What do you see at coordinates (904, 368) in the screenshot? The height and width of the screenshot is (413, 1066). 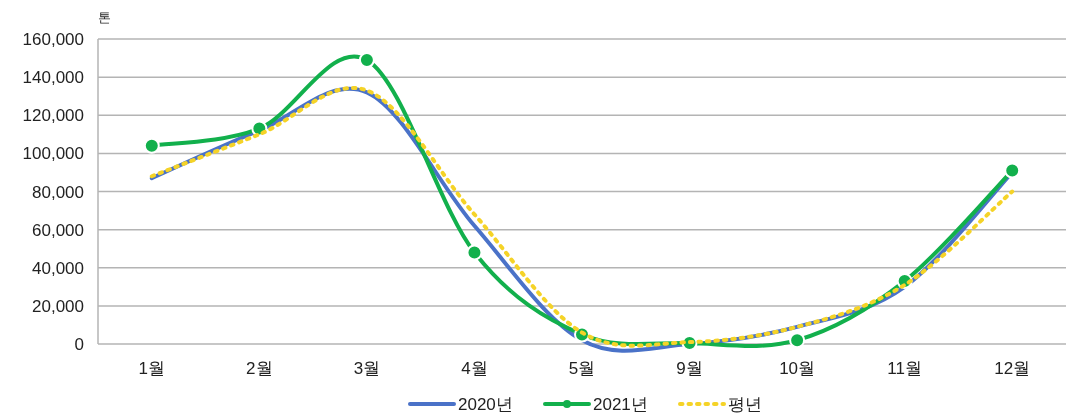 I see `x-tick-label: 11월` at bounding box center [904, 368].